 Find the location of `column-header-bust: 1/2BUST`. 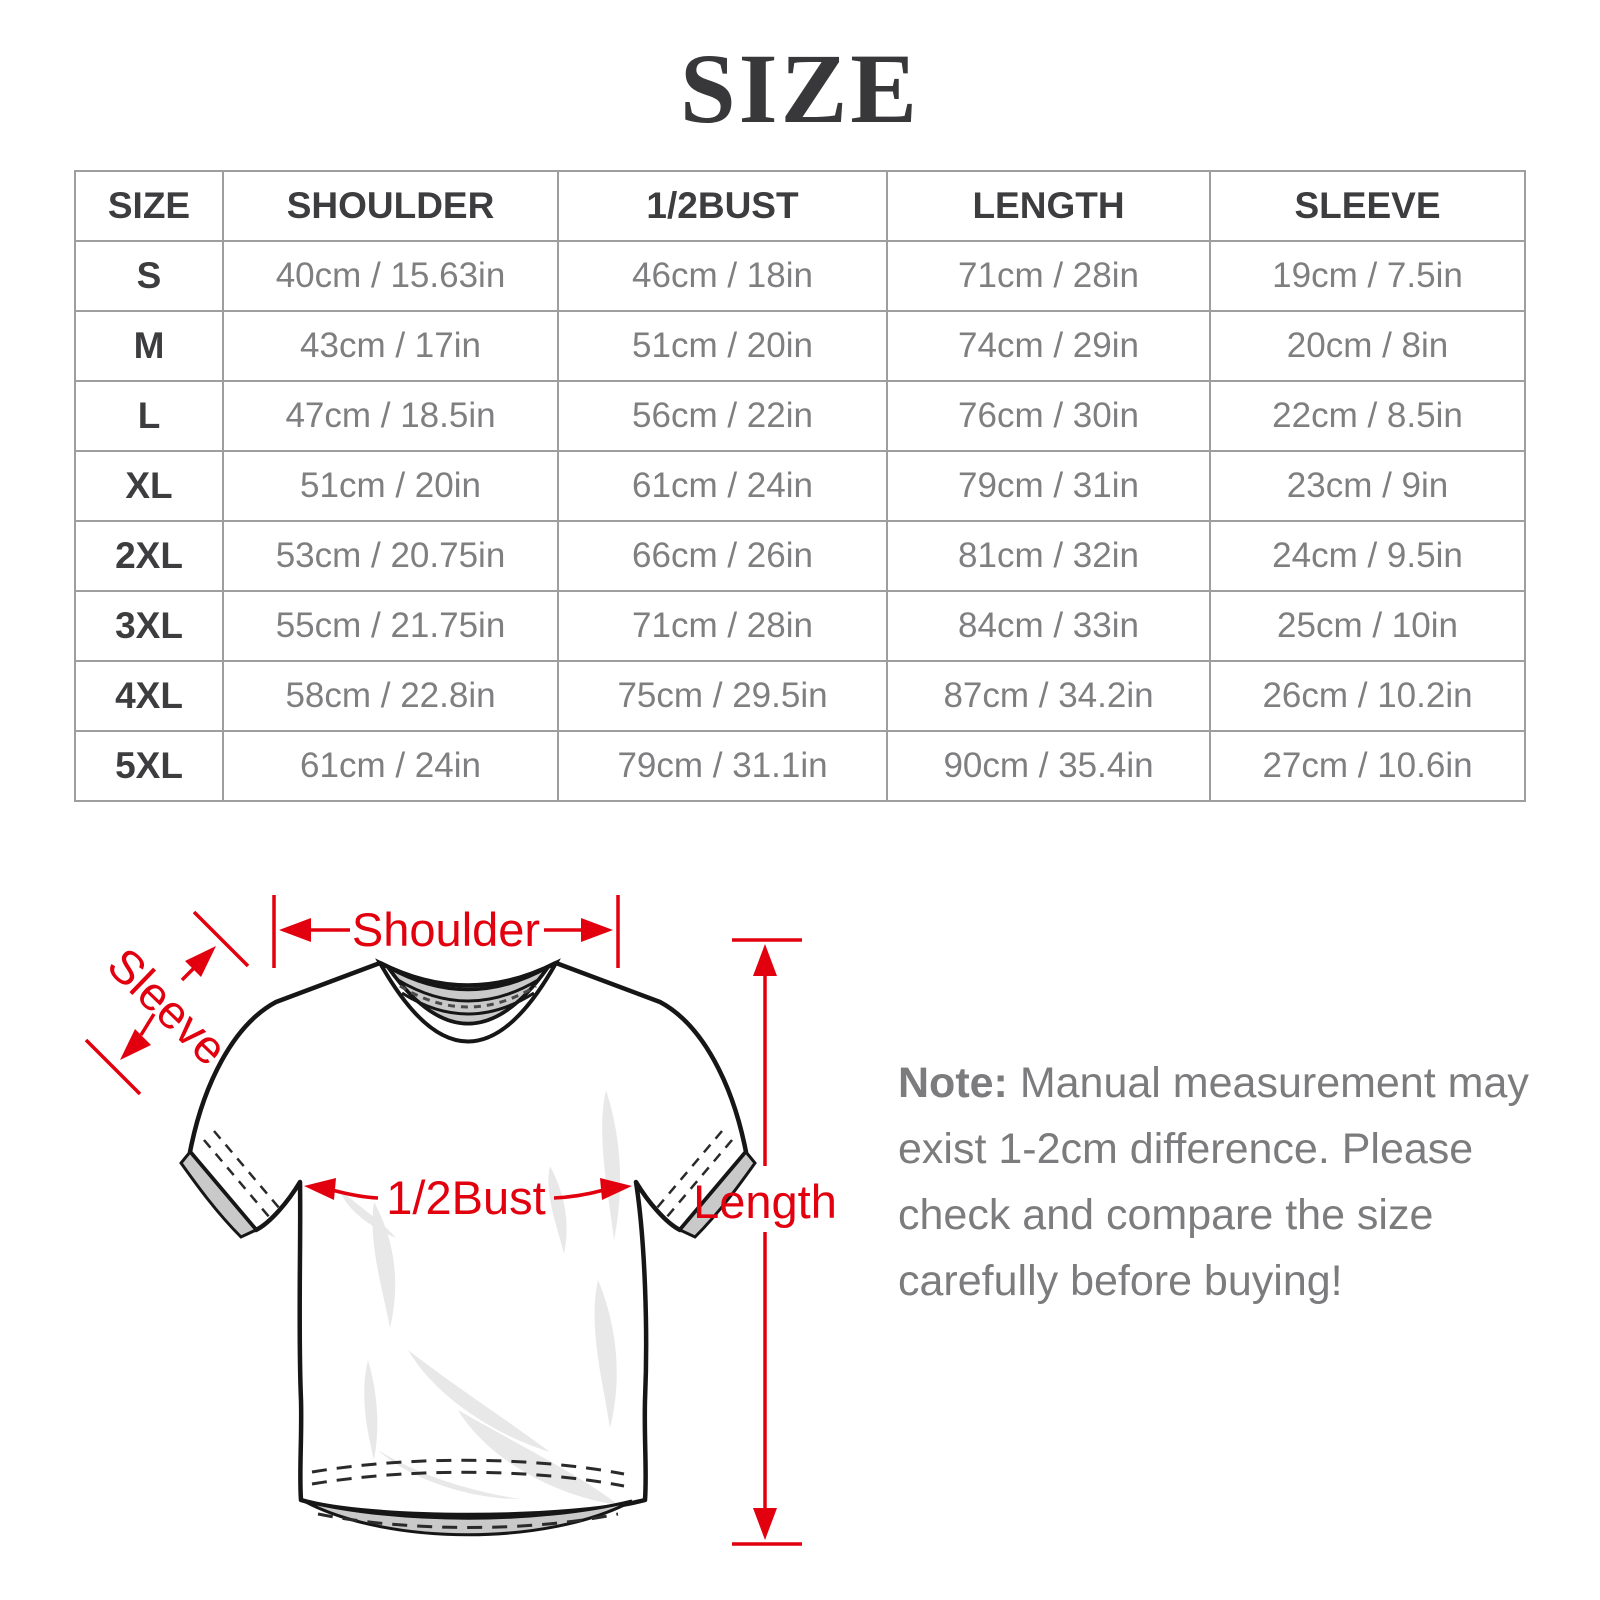

column-header-bust: 1/2BUST is located at coordinates (722, 206).